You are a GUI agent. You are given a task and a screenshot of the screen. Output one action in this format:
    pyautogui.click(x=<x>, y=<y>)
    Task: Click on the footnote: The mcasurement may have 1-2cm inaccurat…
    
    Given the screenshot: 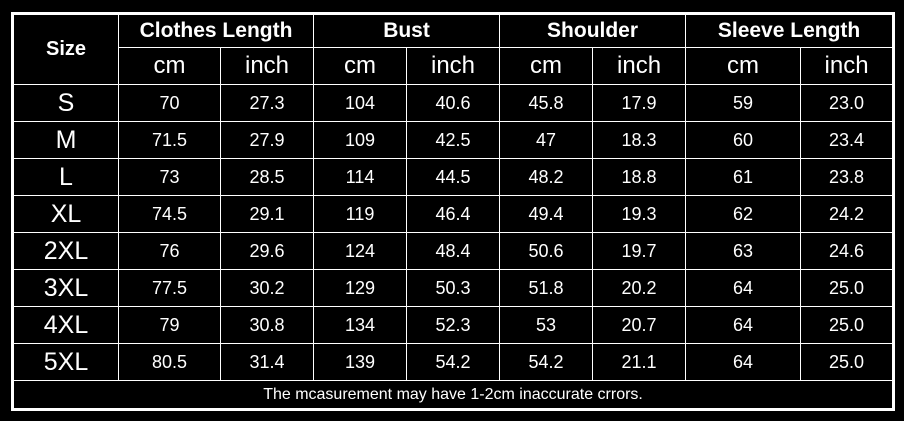 What is the action you would take?
    pyautogui.click(x=453, y=395)
    